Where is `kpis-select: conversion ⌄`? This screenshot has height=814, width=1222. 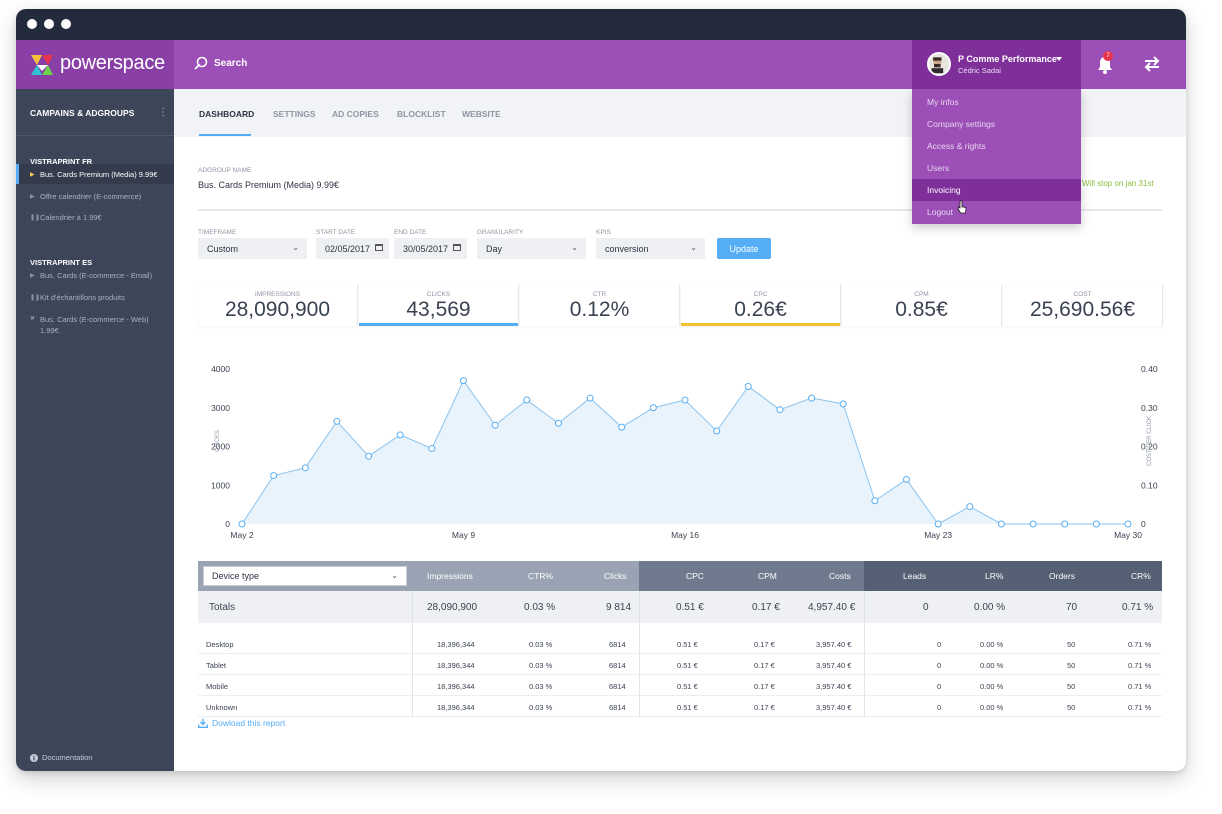 kpis-select: conversion ⌄ is located at coordinates (650, 248).